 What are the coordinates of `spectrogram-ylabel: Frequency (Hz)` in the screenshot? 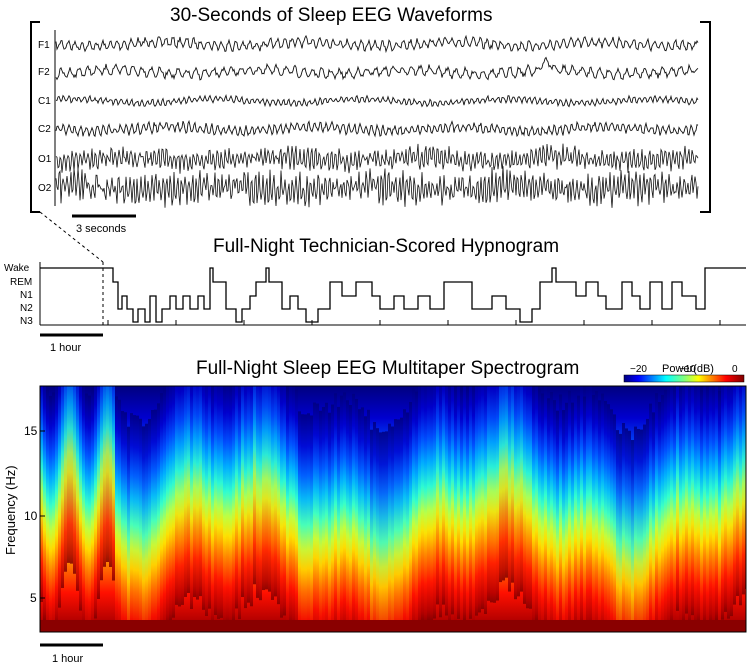 It's located at (10, 510).